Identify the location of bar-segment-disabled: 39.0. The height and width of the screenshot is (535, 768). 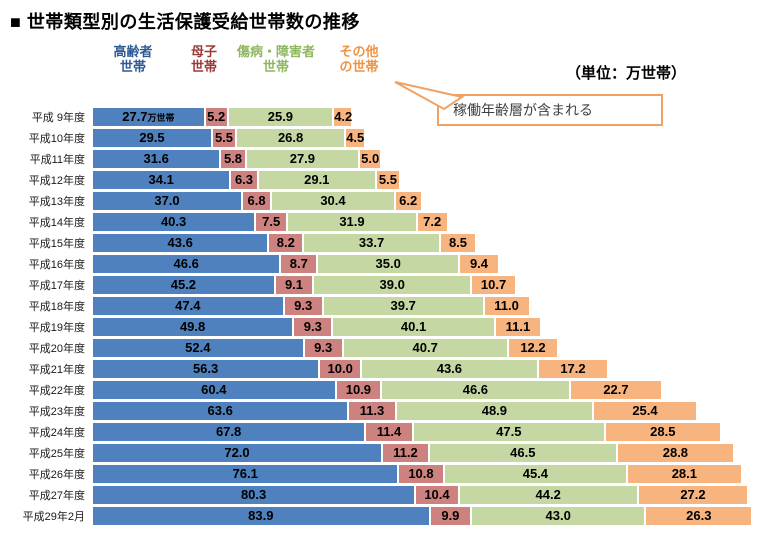
(392, 284).